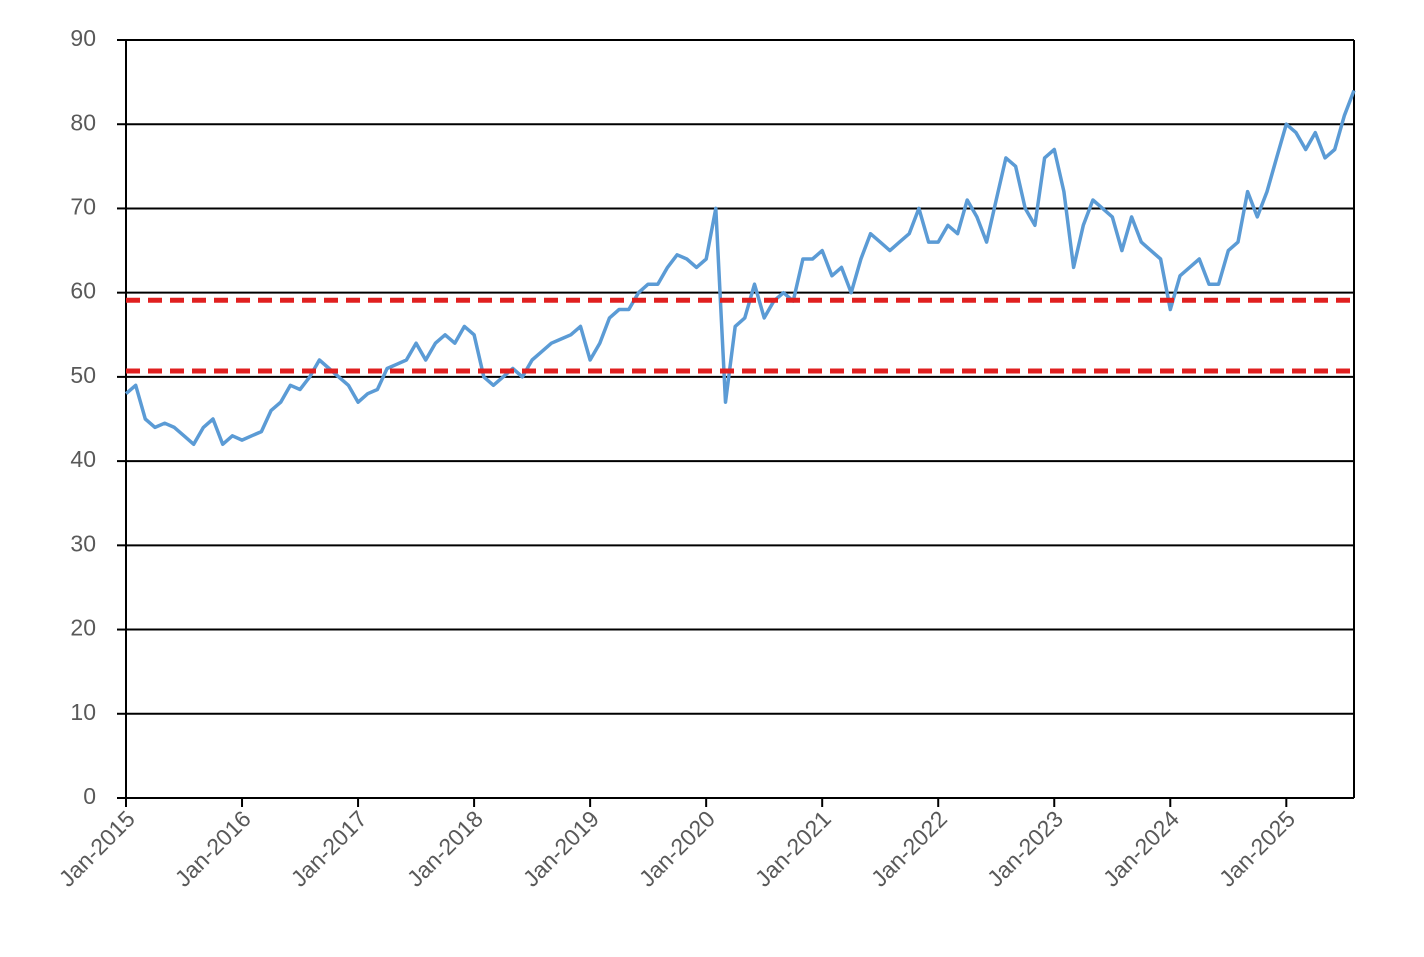  What do you see at coordinates (793, 848) in the screenshot?
I see `x-tick-label: Jan-2021` at bounding box center [793, 848].